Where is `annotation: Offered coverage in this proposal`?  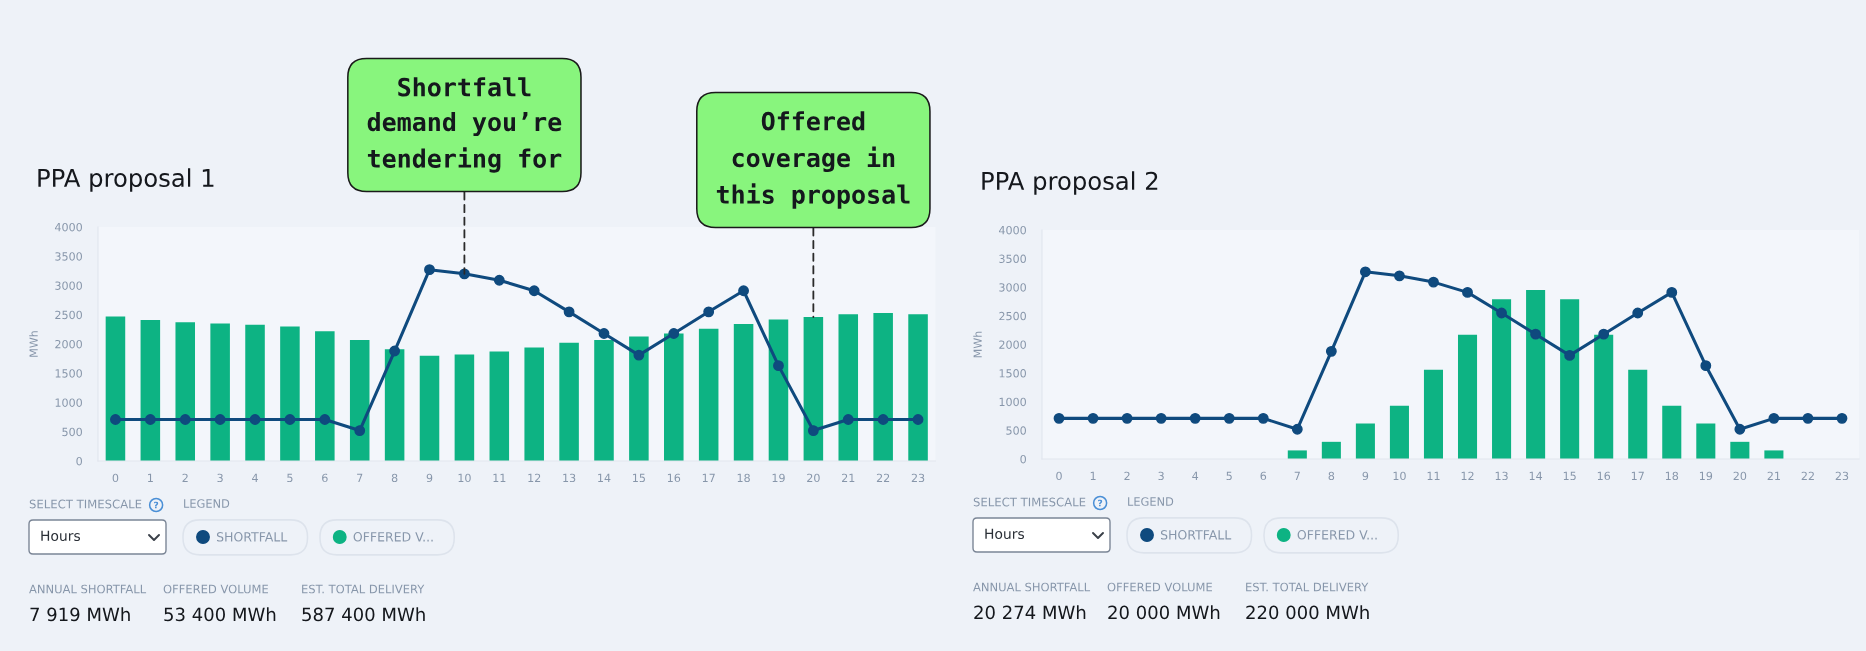
annotation: Offered coverage in this proposal is located at coordinates (813, 160).